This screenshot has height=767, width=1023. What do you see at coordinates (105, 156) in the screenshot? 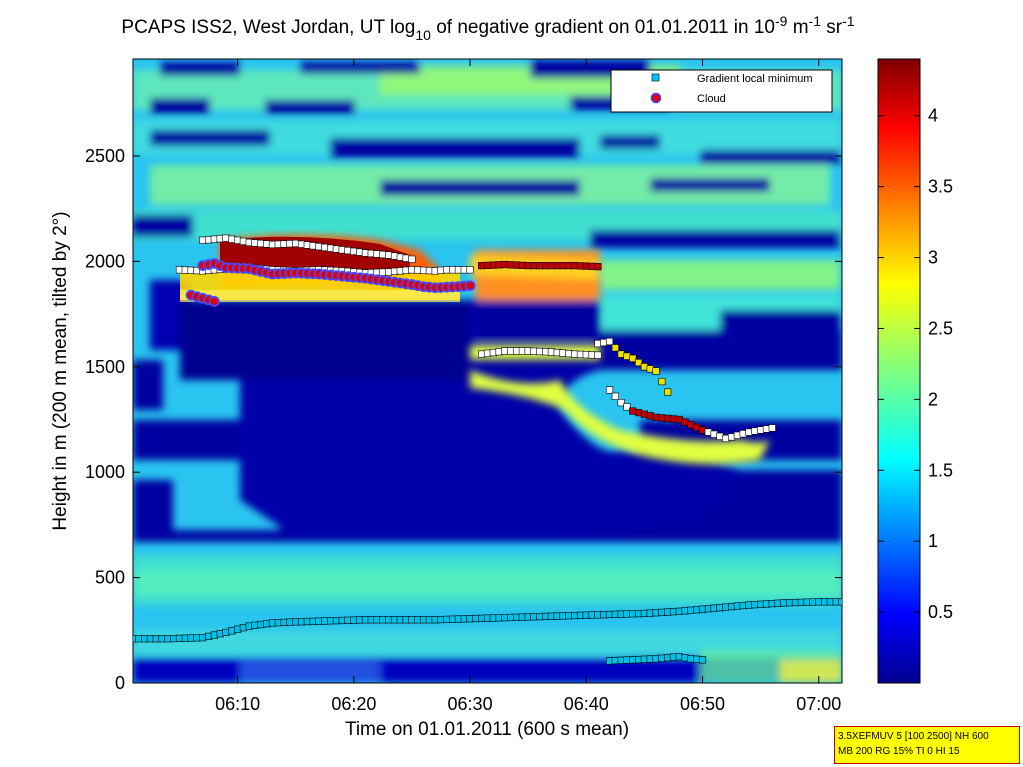
I see `y-tick-label: 2500` at bounding box center [105, 156].